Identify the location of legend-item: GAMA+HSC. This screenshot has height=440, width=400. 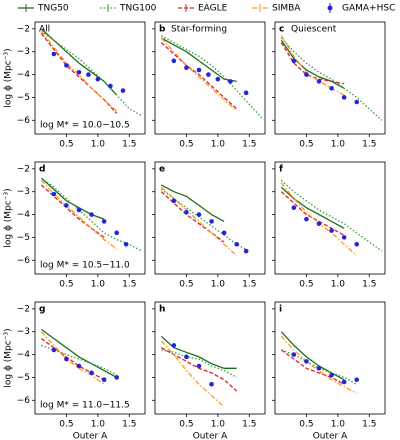
(361, 8).